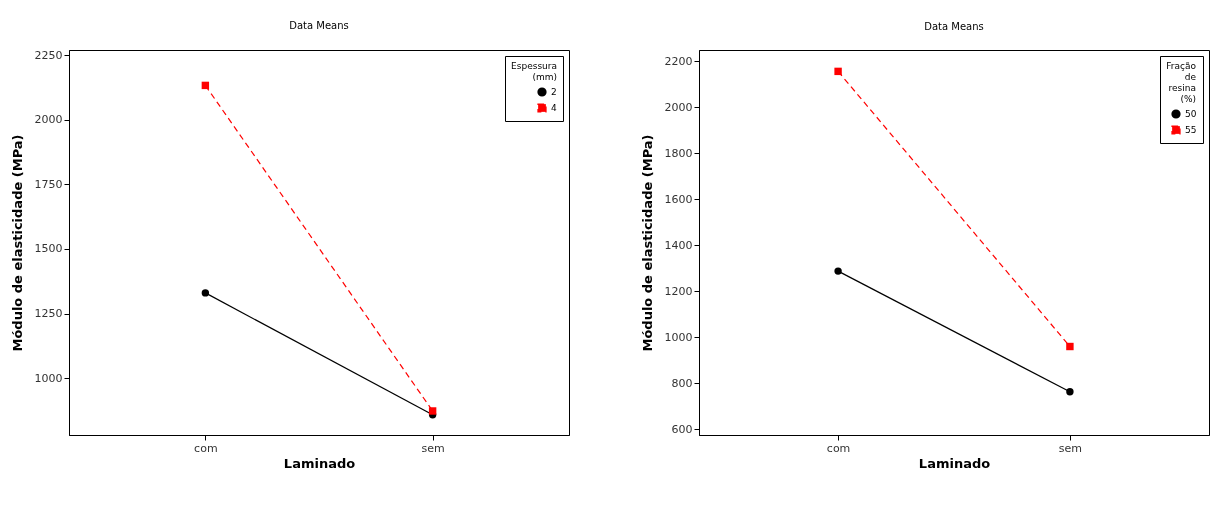  I want to click on y-tick-label: 800, so click(682, 383).